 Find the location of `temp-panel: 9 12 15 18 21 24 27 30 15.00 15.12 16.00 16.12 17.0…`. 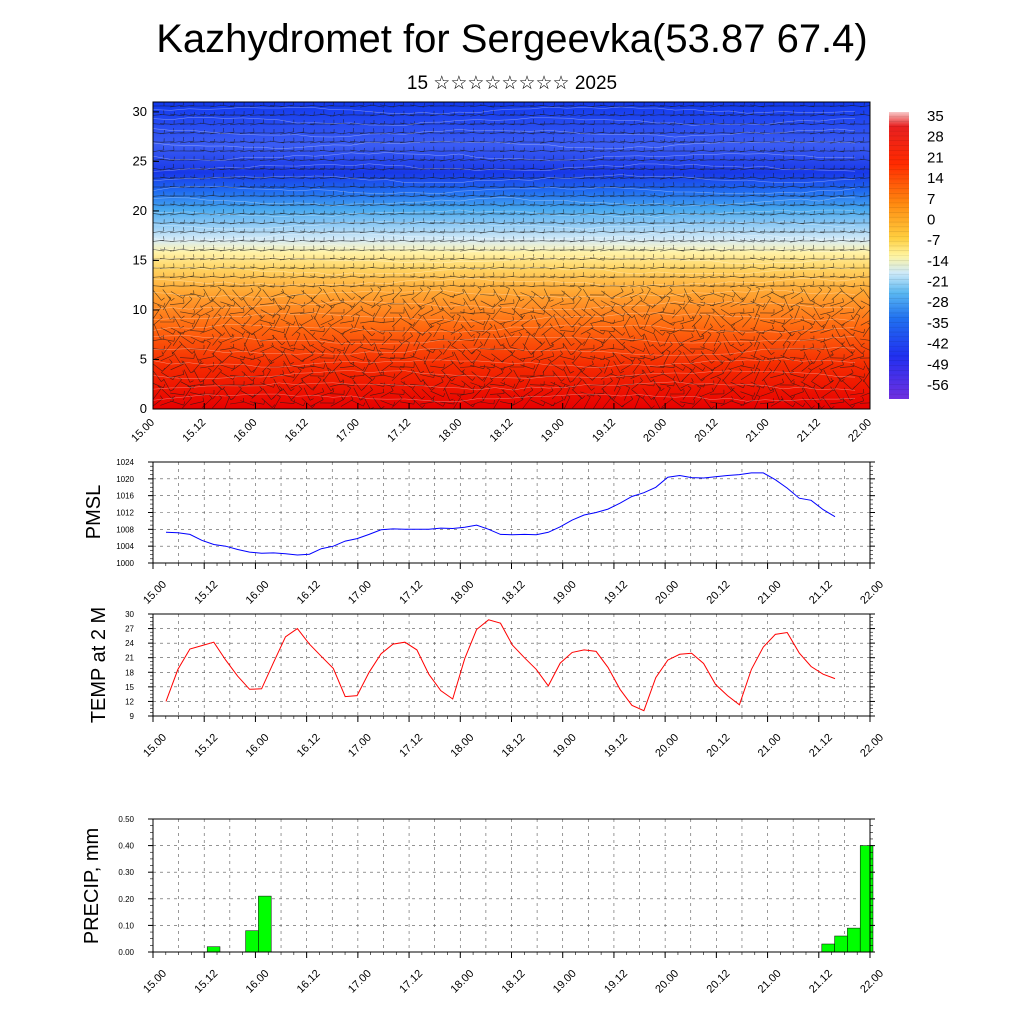

temp-panel: 9 12 15 18 21 24 27 30 15.00 15.12 16.00 16.12 17.0… is located at coordinates (487, 683).